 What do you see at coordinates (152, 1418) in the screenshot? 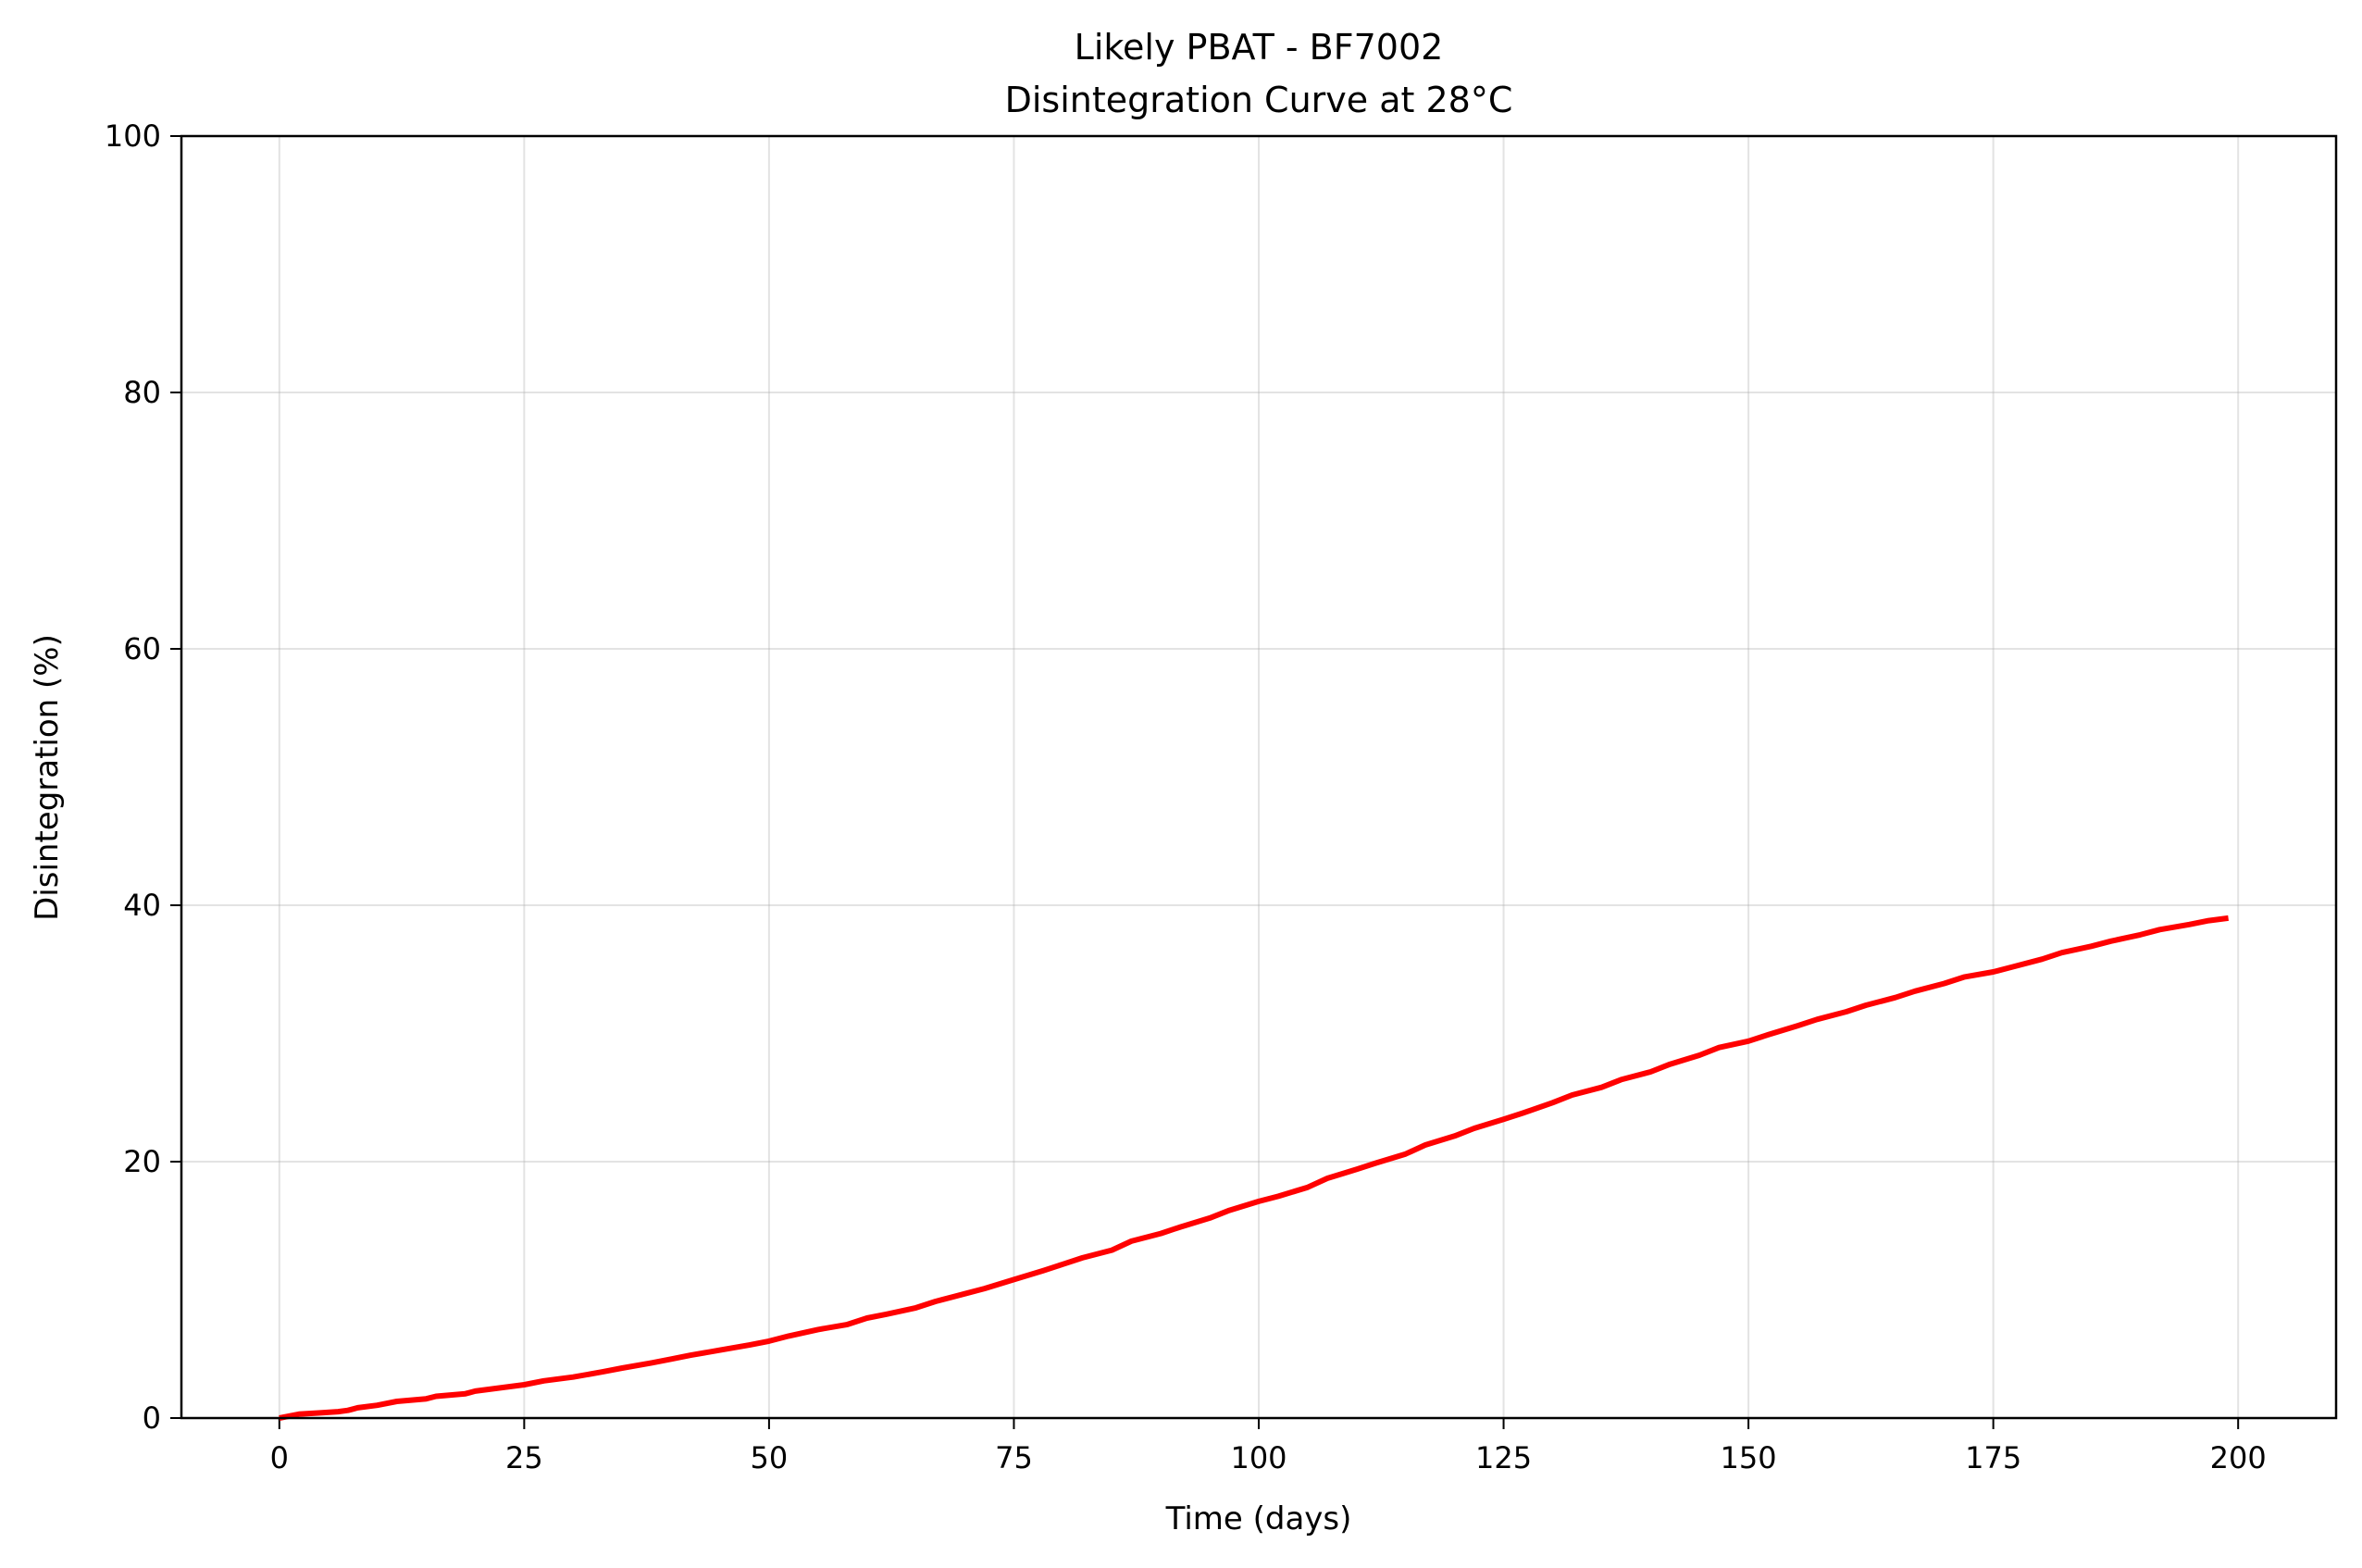
I see `y-tick-label: 0` at bounding box center [152, 1418].